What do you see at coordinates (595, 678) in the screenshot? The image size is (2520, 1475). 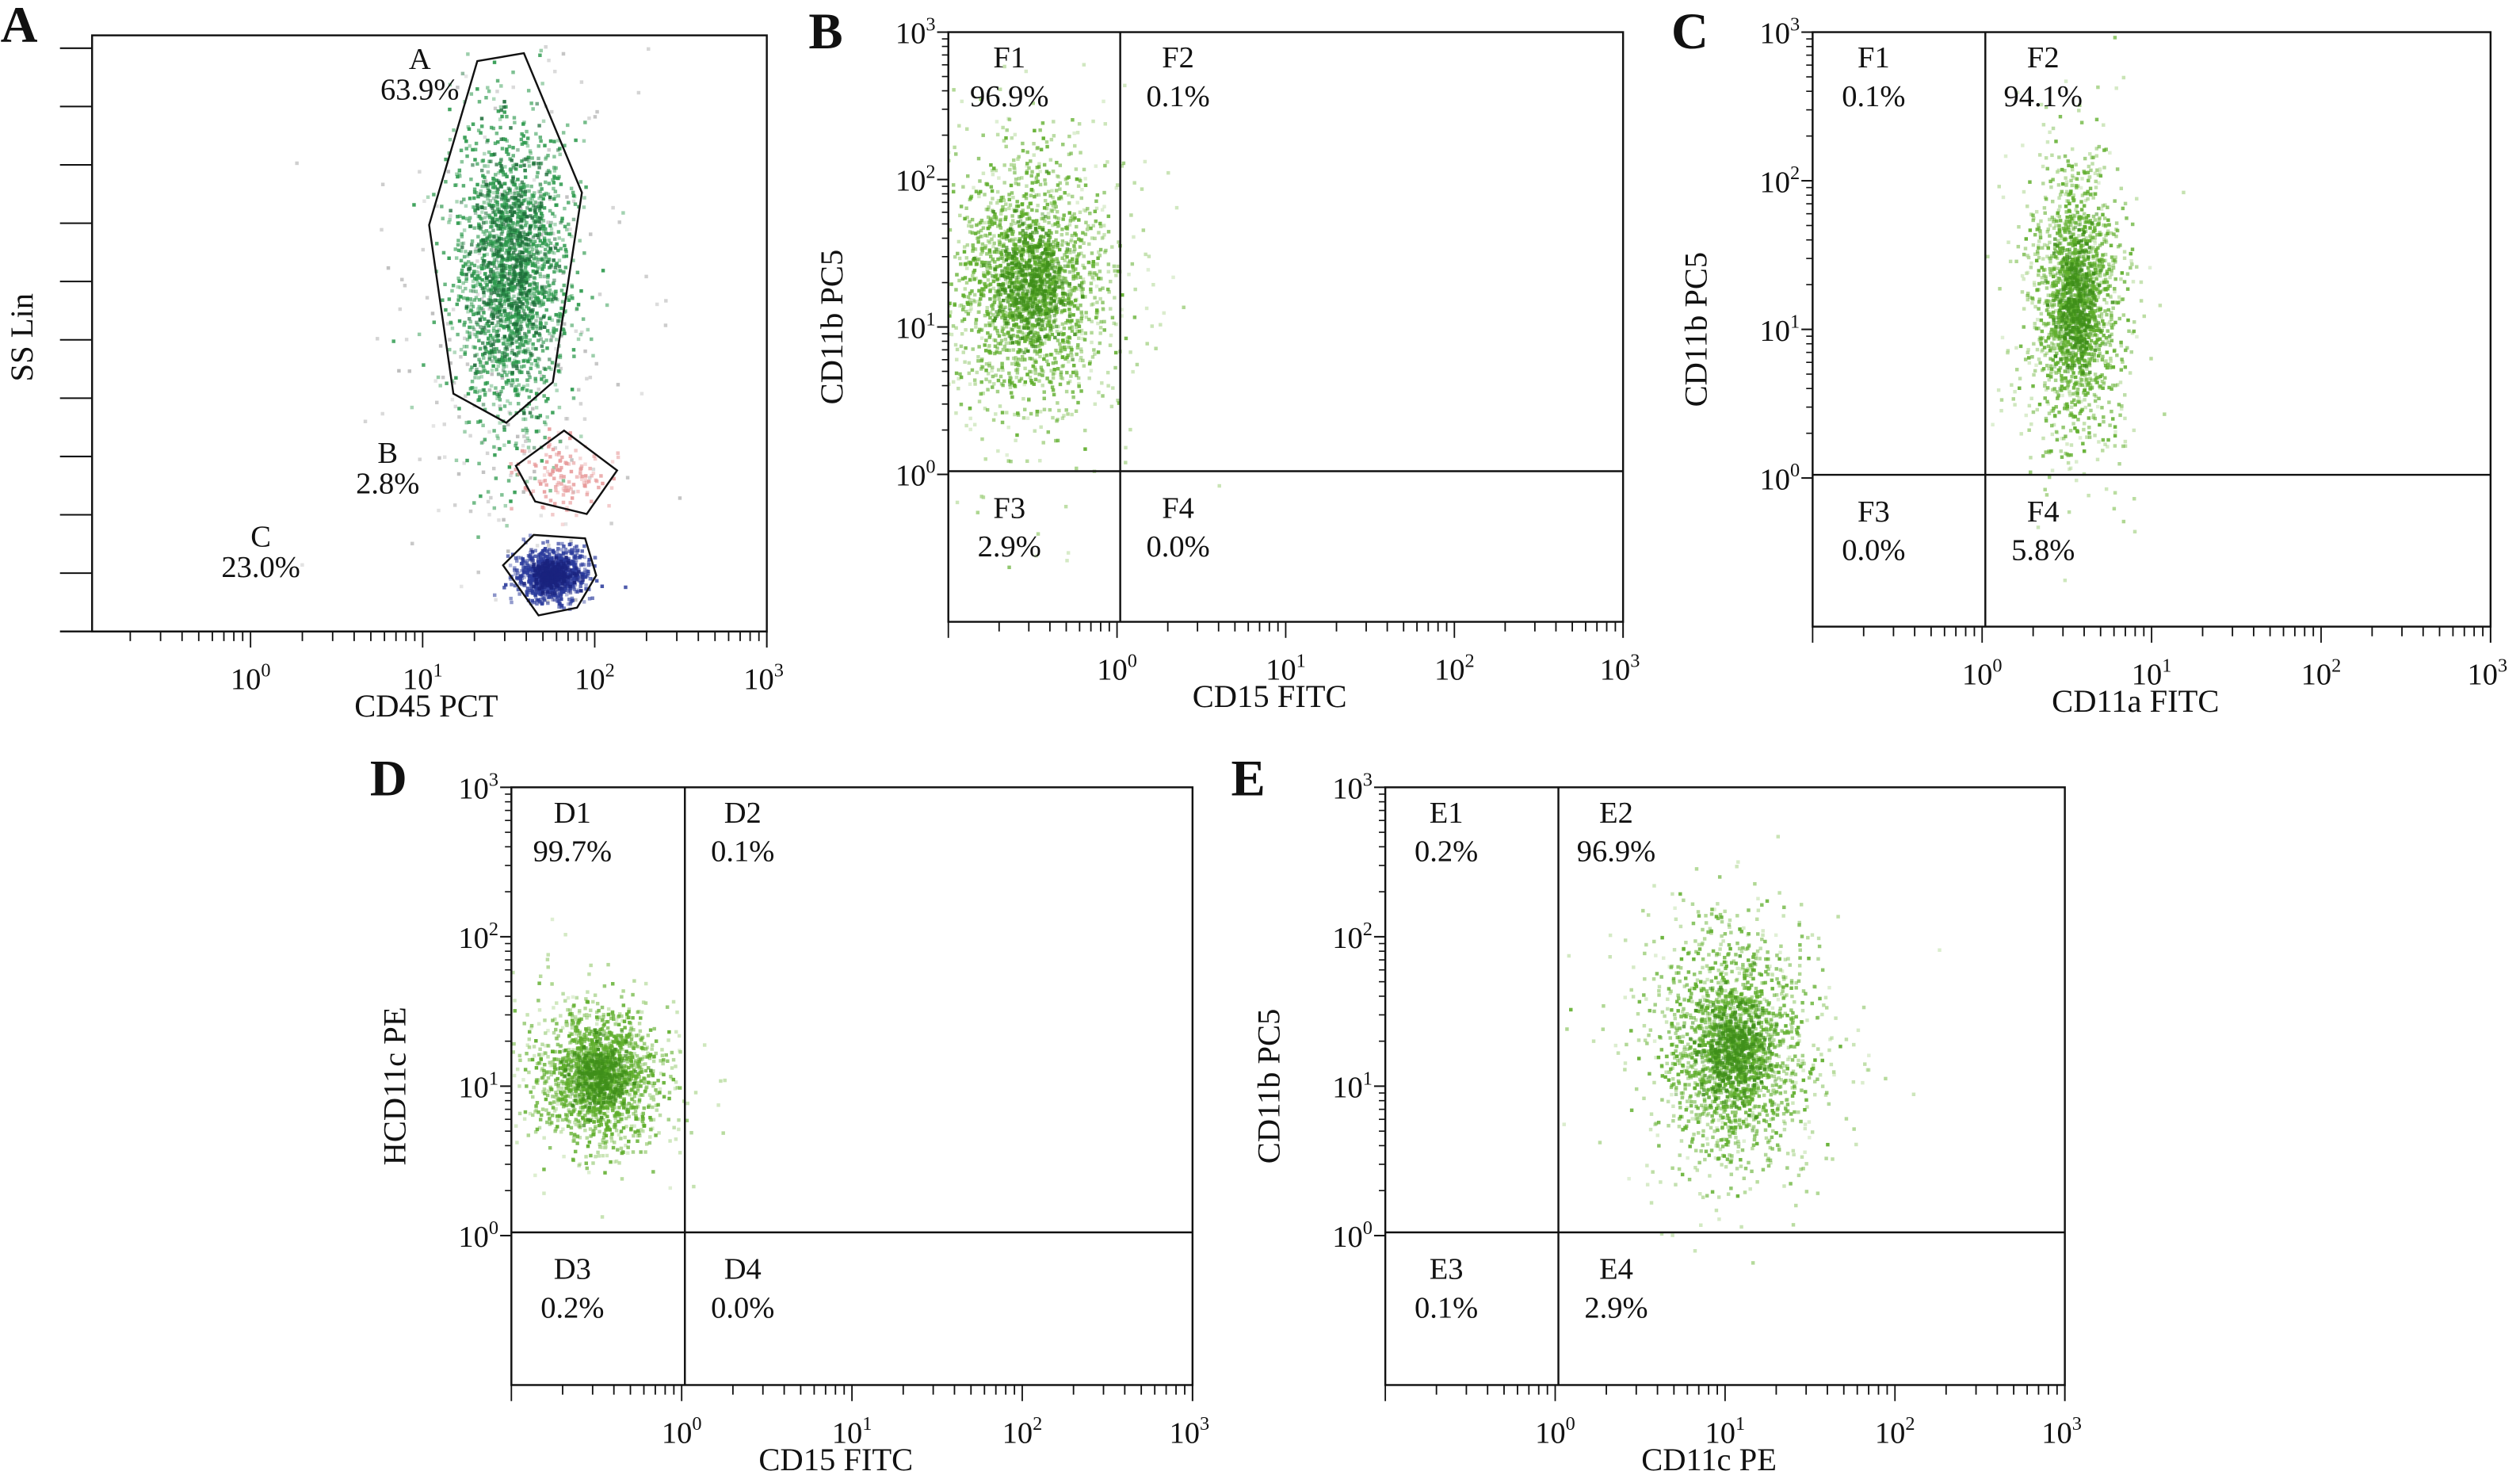 I see `x-tick-label: 102` at bounding box center [595, 678].